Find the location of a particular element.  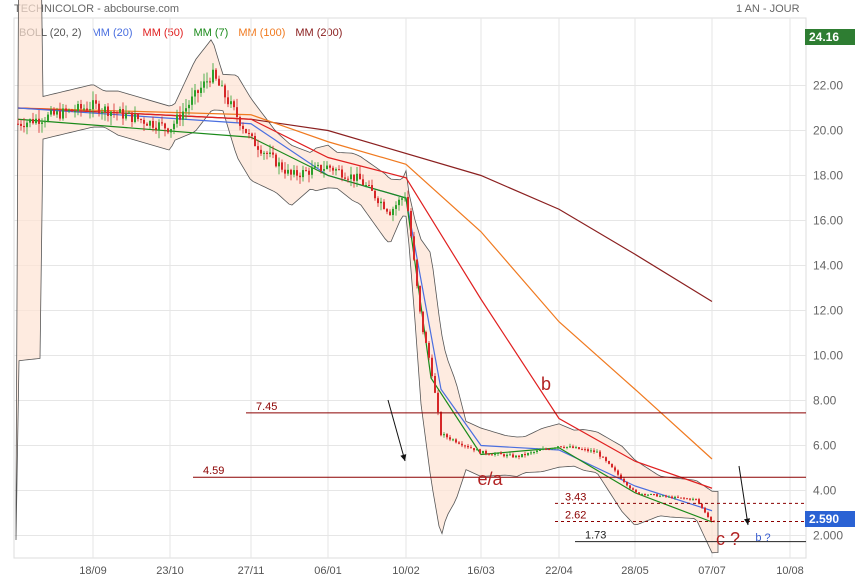

arrow-to-support-head is located at coordinates (403, 457).